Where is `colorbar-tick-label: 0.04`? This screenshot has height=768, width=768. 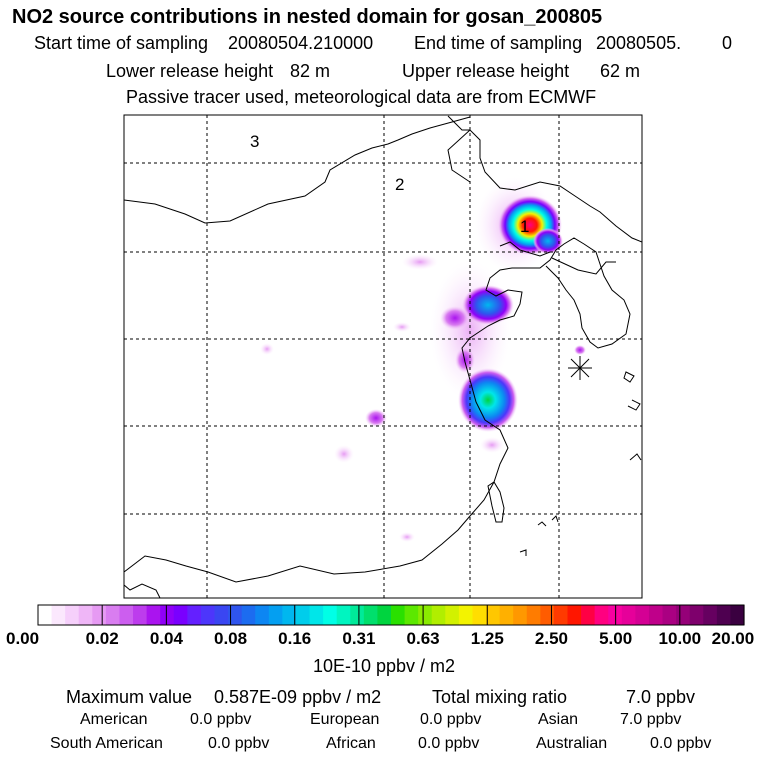
colorbar-tick-label: 0.04 is located at coordinates (166, 638).